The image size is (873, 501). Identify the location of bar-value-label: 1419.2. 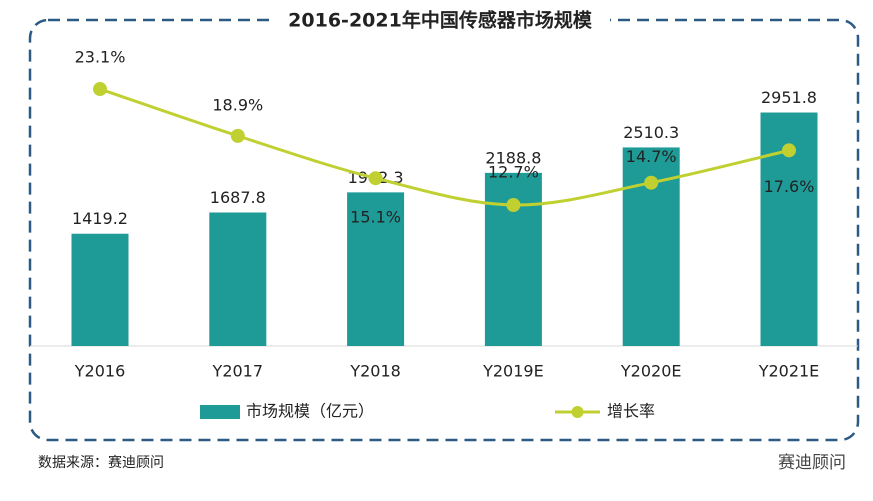
(100, 218).